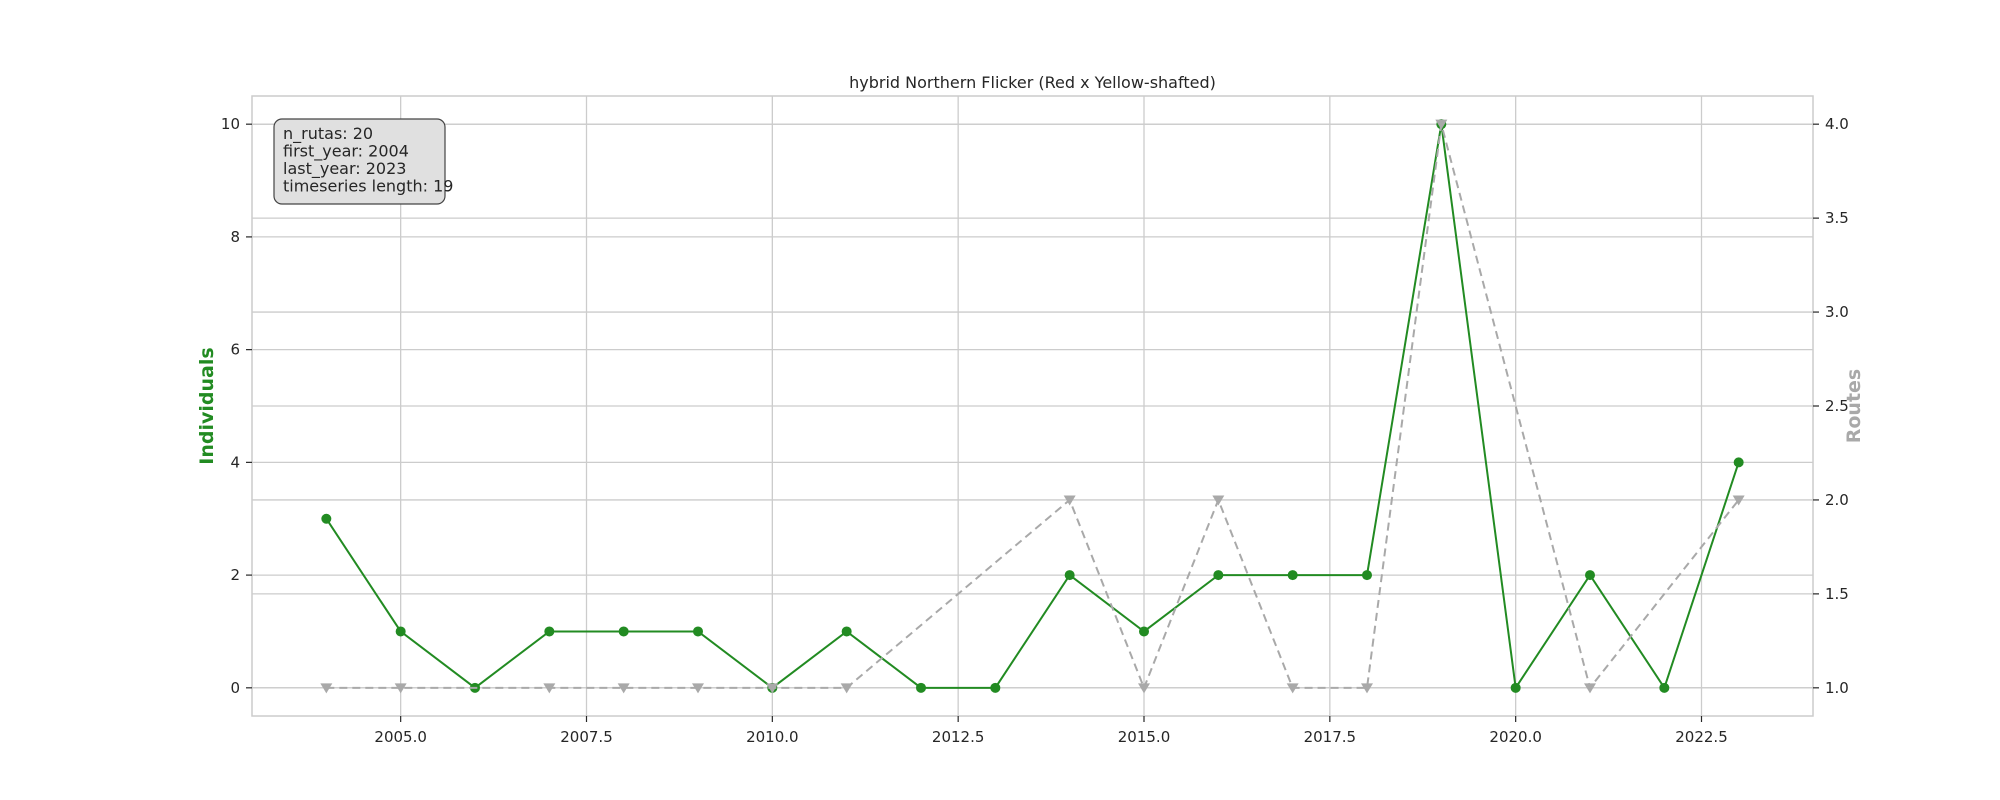 The image size is (2000, 800). What do you see at coordinates (346, 152) in the screenshot?
I see `info-line: first_year: 2004` at bounding box center [346, 152].